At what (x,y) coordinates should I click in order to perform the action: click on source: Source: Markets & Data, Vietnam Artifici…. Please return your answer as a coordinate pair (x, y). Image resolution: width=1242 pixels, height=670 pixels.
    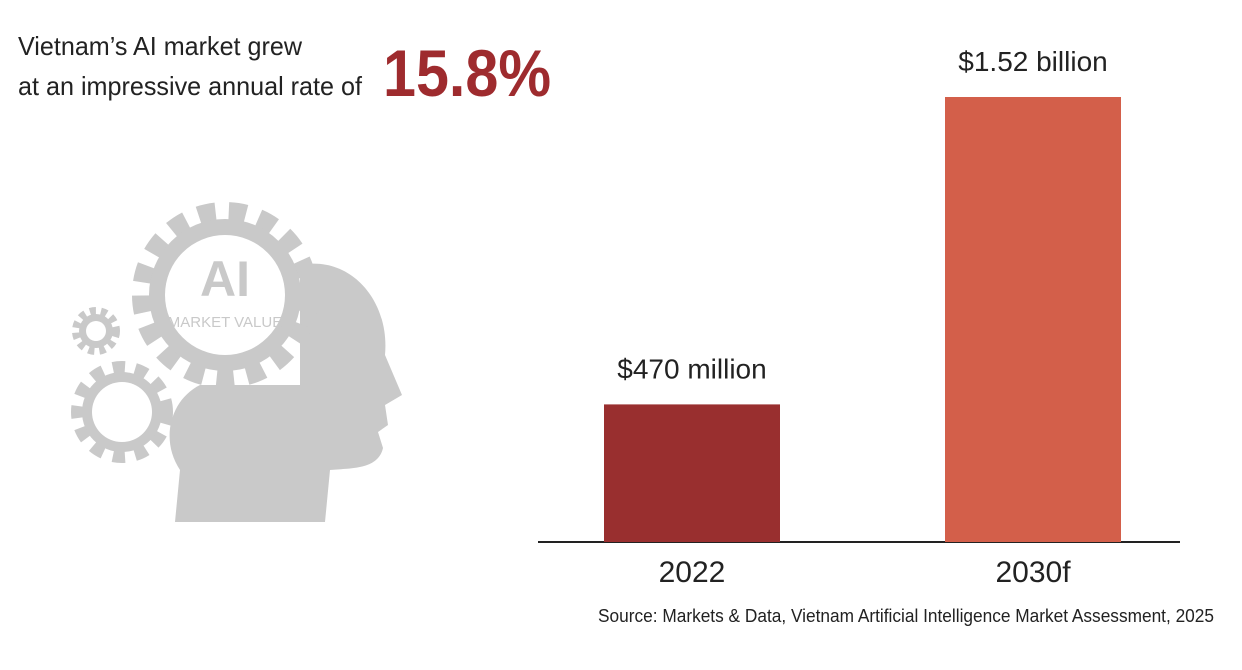
    Looking at the image, I should click on (906, 616).